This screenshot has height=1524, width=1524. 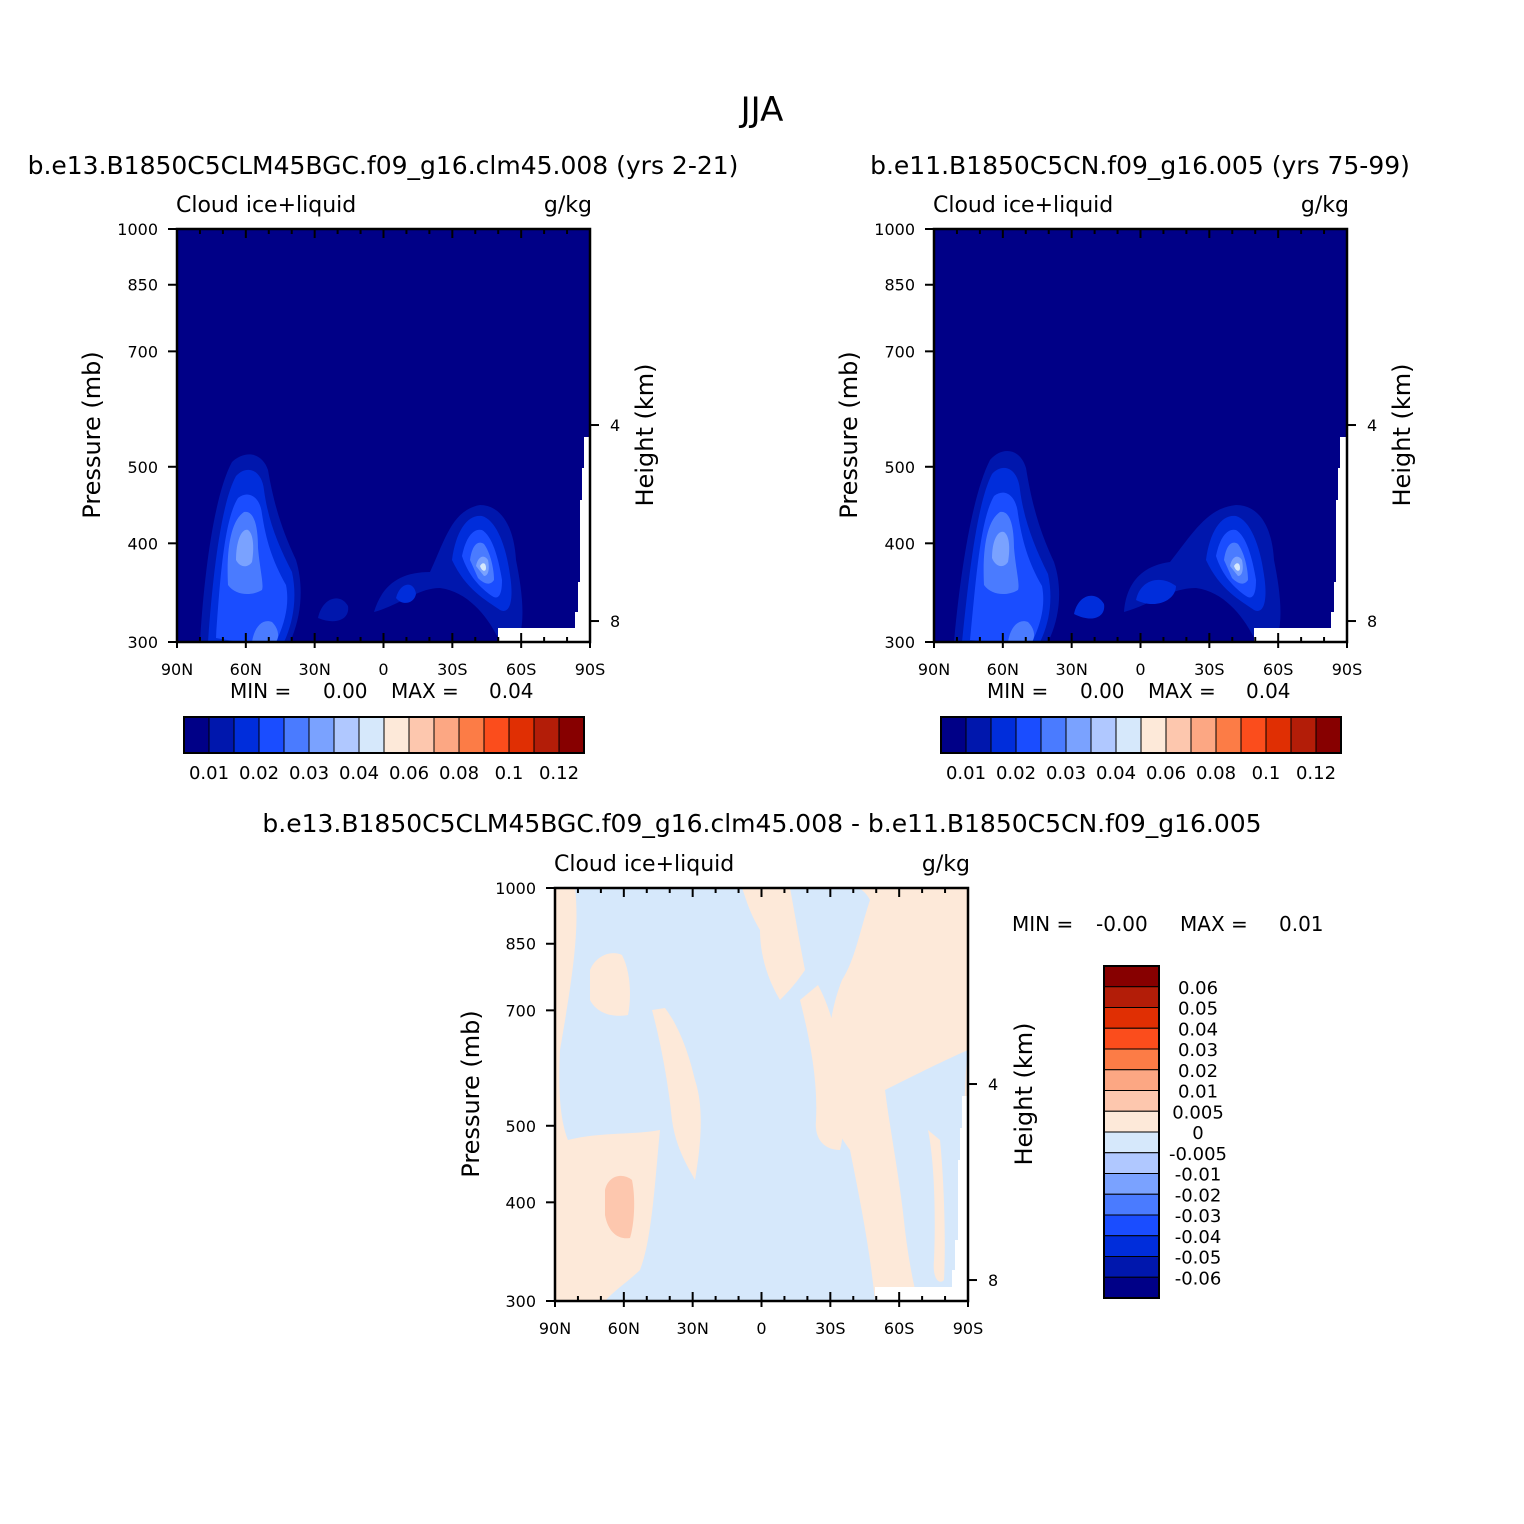 What do you see at coordinates (1198, 1258) in the screenshot?
I see `colorbar-label: -0.05` at bounding box center [1198, 1258].